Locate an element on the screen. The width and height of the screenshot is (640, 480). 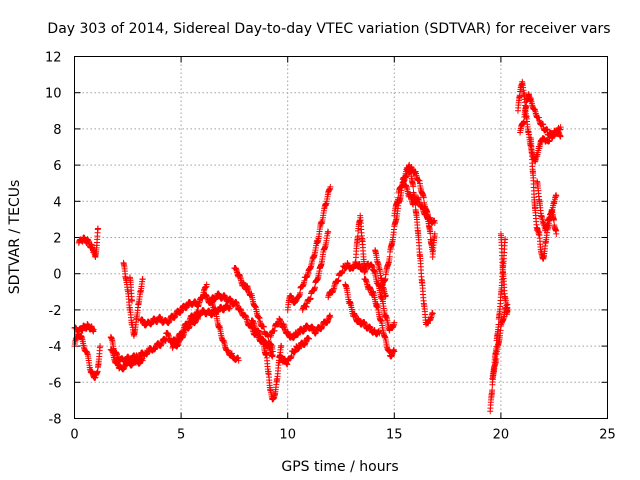
x-tick-label: 20 is located at coordinates (501, 435).